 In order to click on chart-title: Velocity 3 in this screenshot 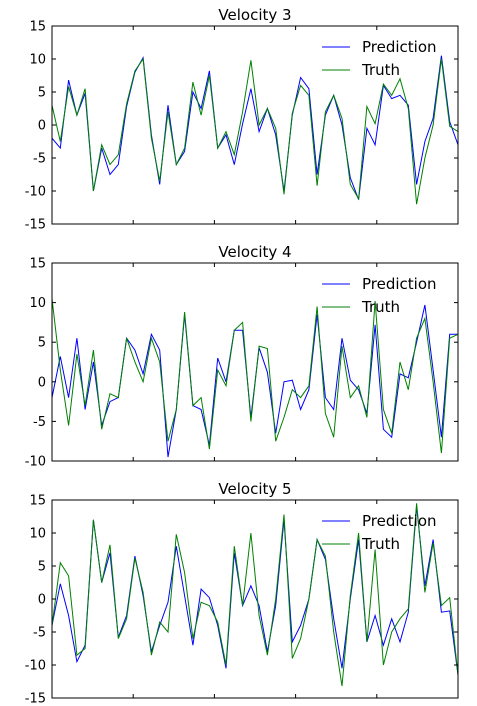, I will do `click(254, 15)`.